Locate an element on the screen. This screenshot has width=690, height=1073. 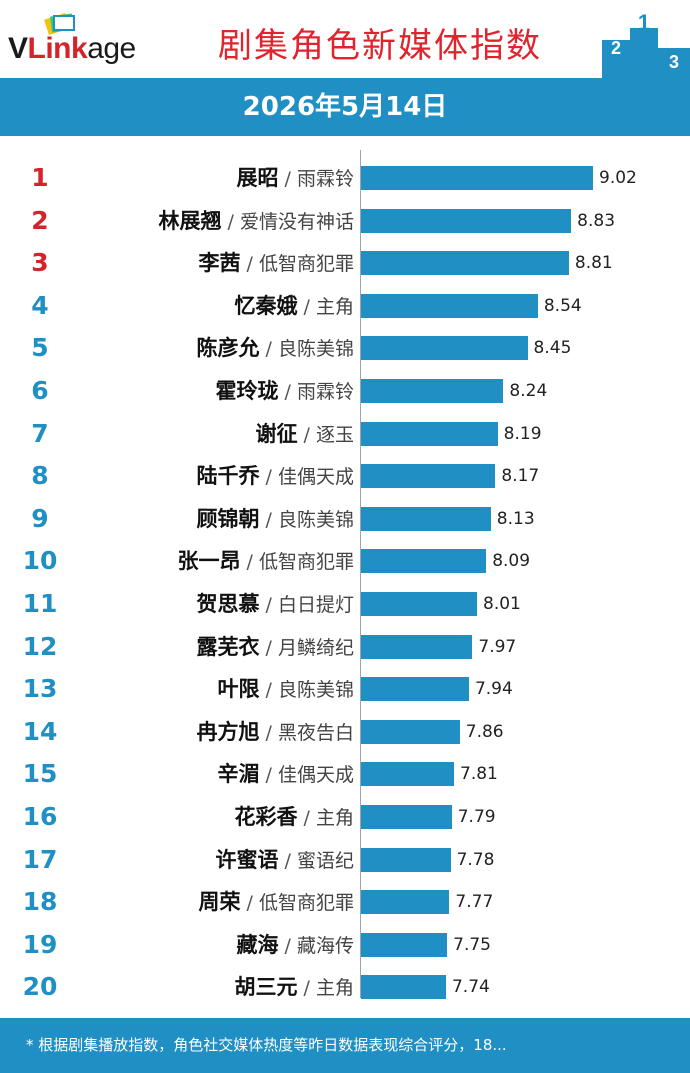
chart-row: 20 胡三元 / 主角 7.74 is located at coordinates (345, 987).